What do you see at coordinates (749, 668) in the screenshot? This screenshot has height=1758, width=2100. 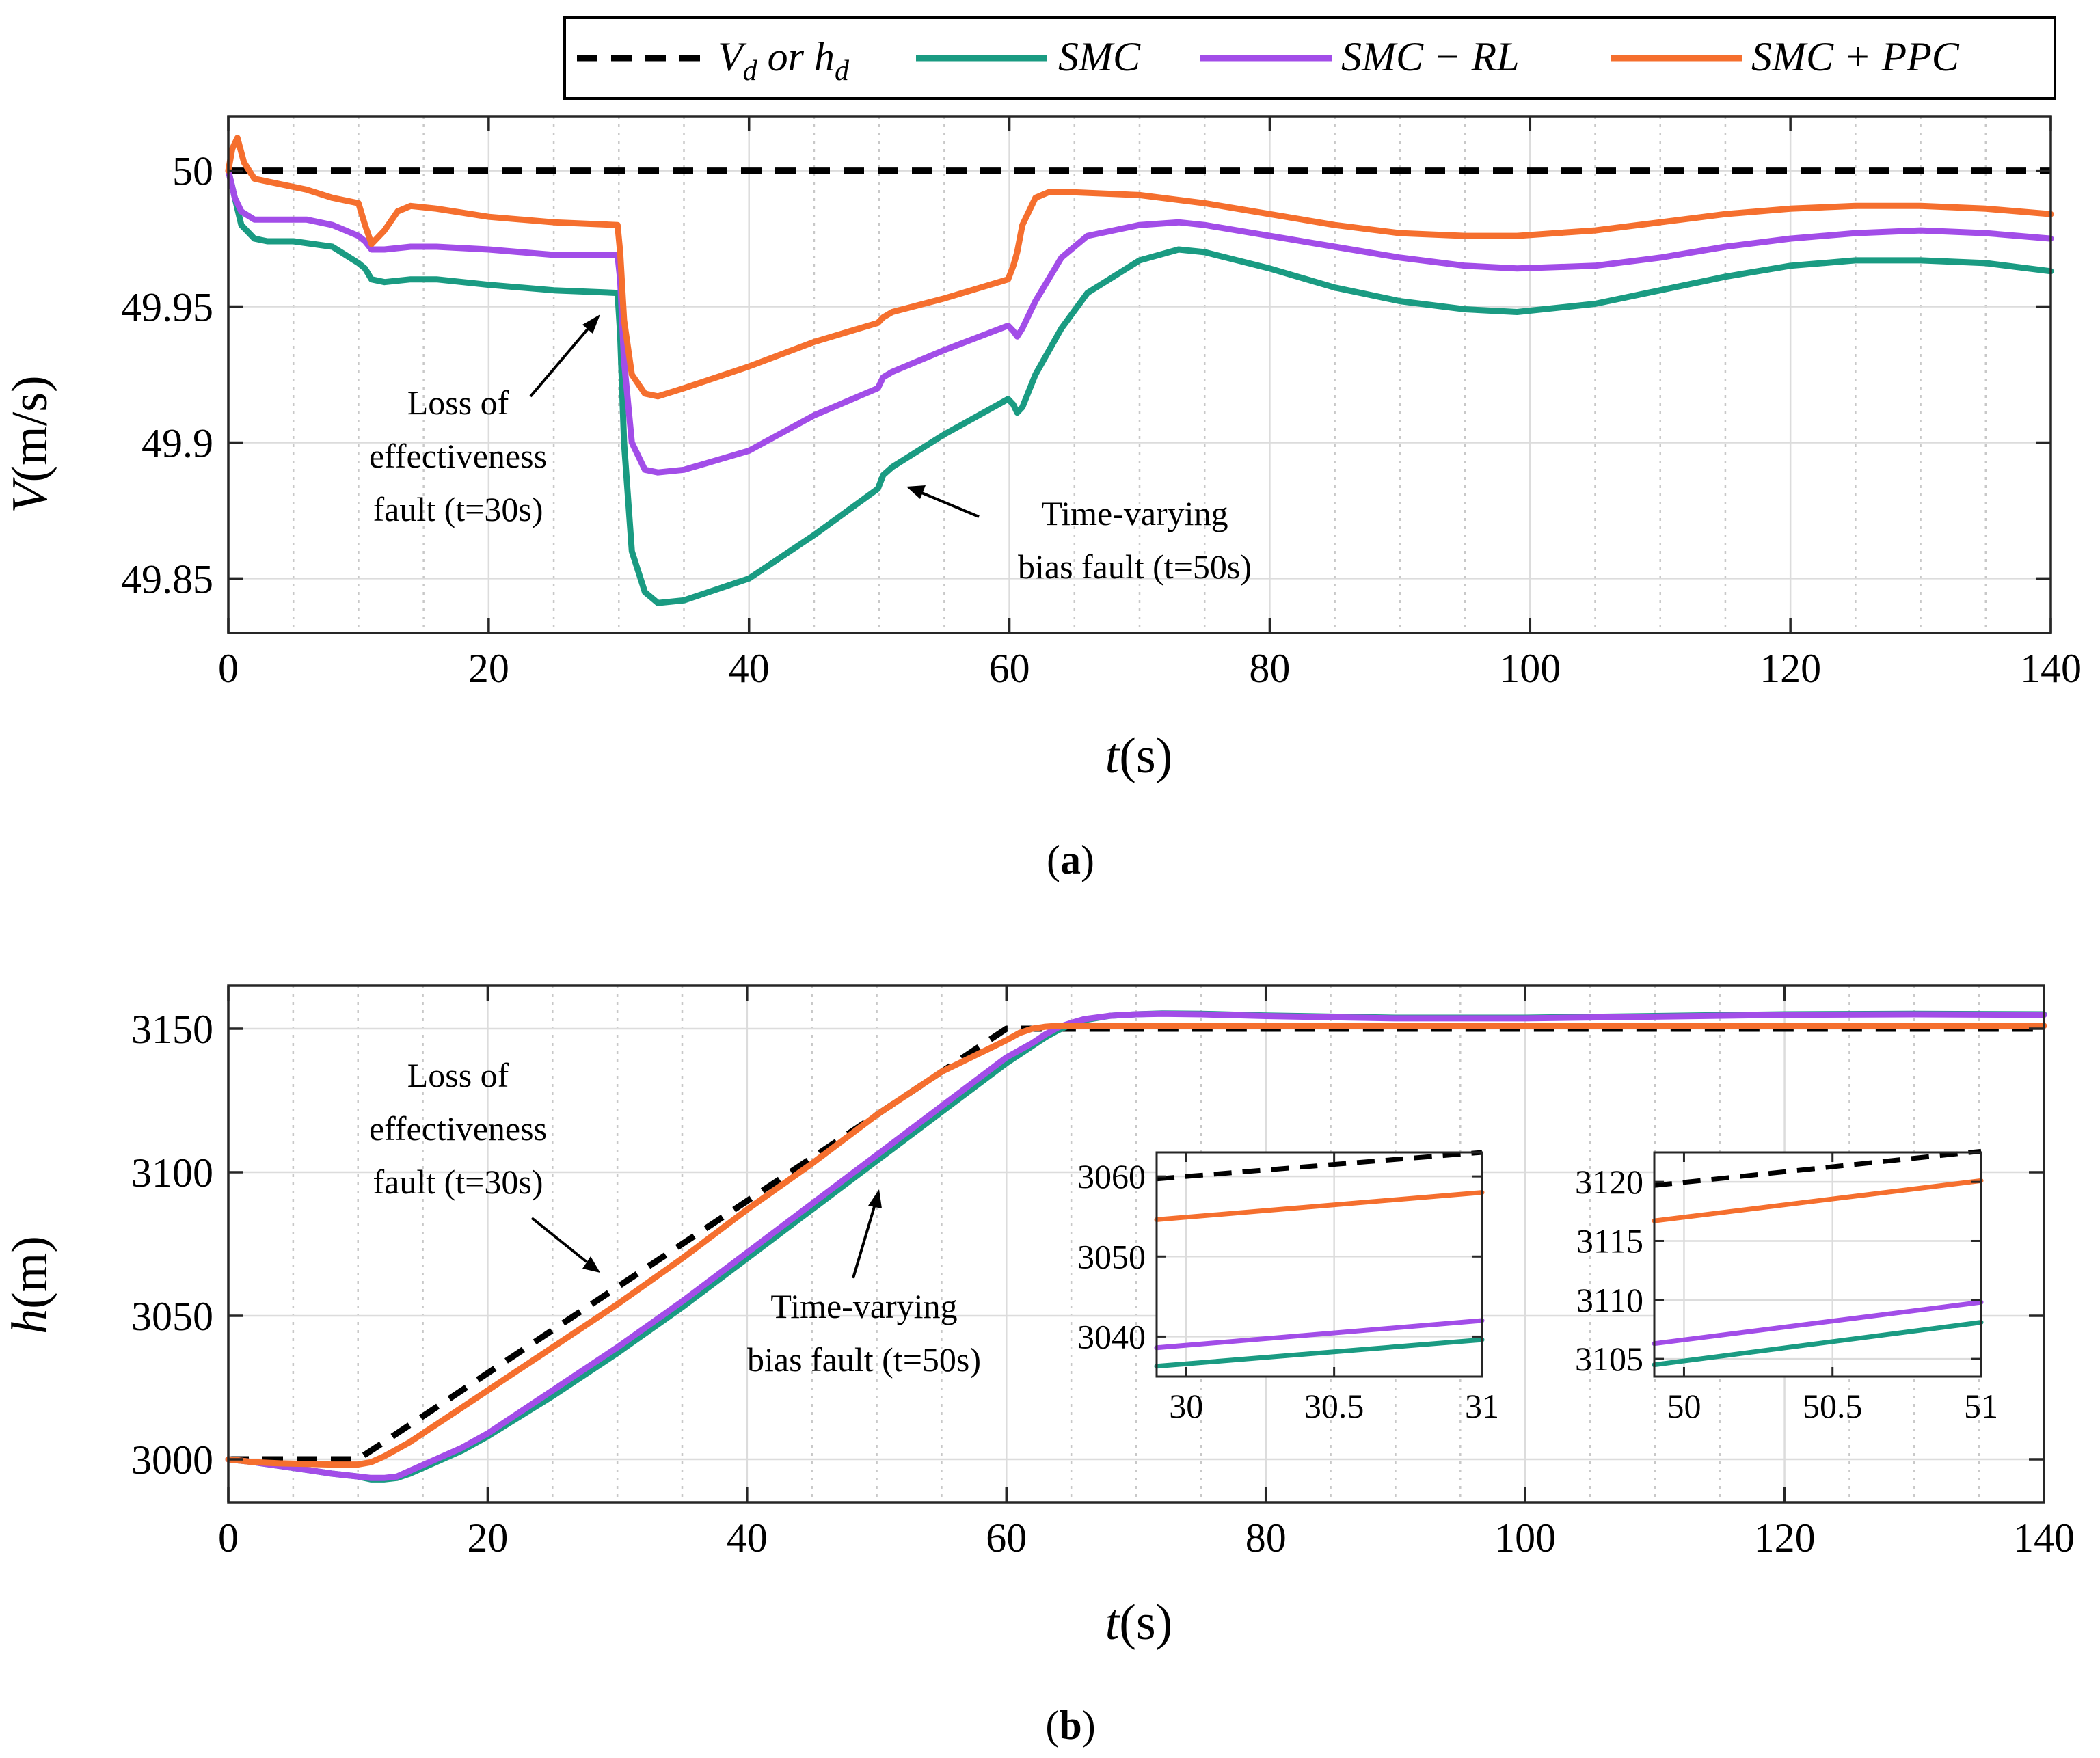 I see `velocity-x-tick-label: 40` at bounding box center [749, 668].